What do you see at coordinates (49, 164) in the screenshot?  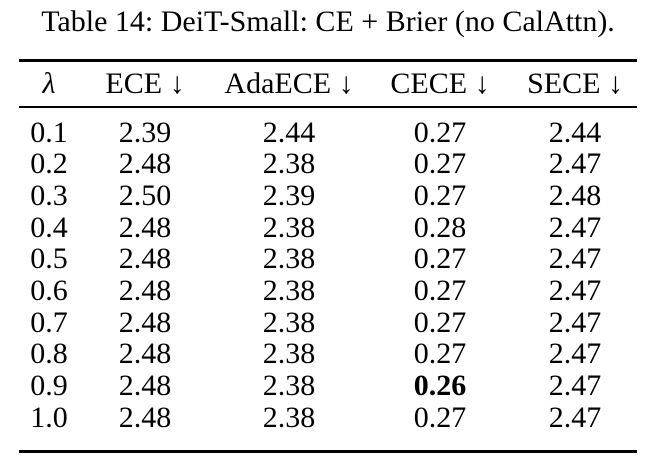 I see `cell-lambda: 0.2` at bounding box center [49, 164].